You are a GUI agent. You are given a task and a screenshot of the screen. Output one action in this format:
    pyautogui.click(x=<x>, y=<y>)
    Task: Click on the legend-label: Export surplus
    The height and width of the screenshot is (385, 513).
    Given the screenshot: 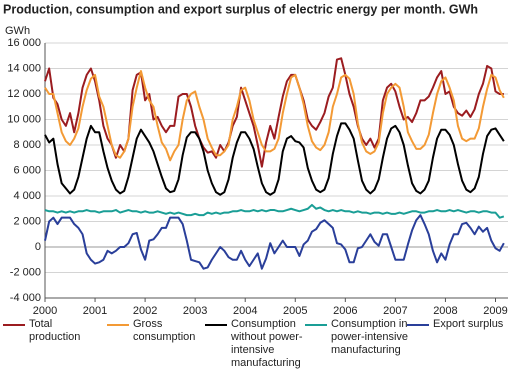 What is the action you would take?
    pyautogui.click(x=468, y=324)
    